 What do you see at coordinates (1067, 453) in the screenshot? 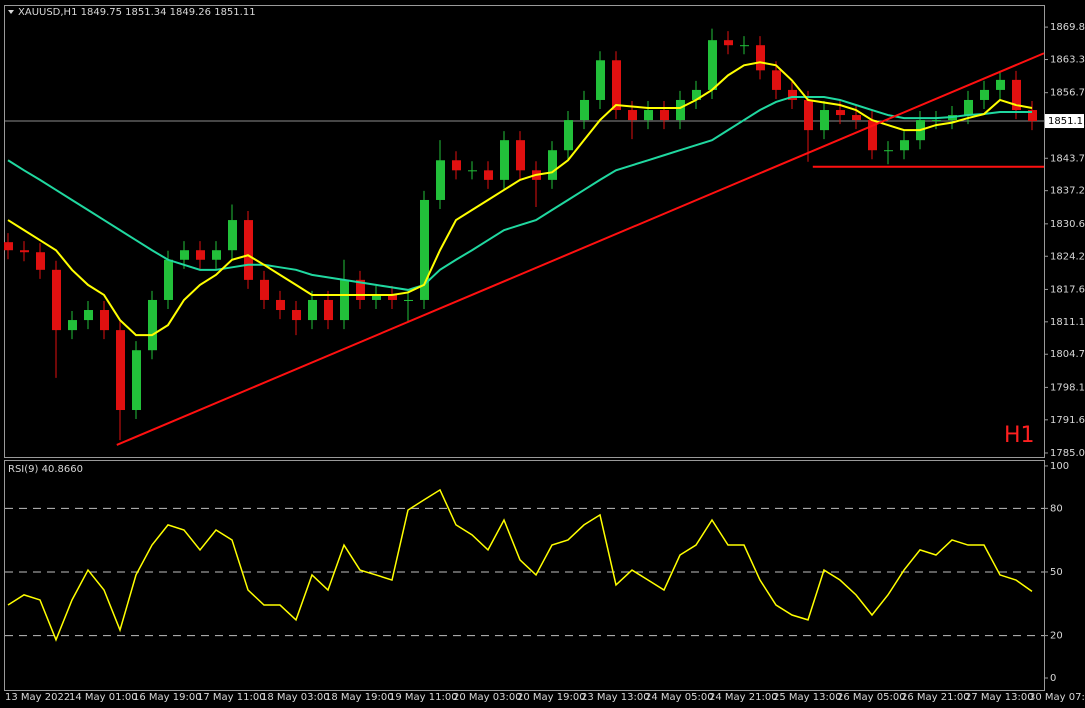
I see `y-tick-label: 1785.05` at bounding box center [1067, 453].